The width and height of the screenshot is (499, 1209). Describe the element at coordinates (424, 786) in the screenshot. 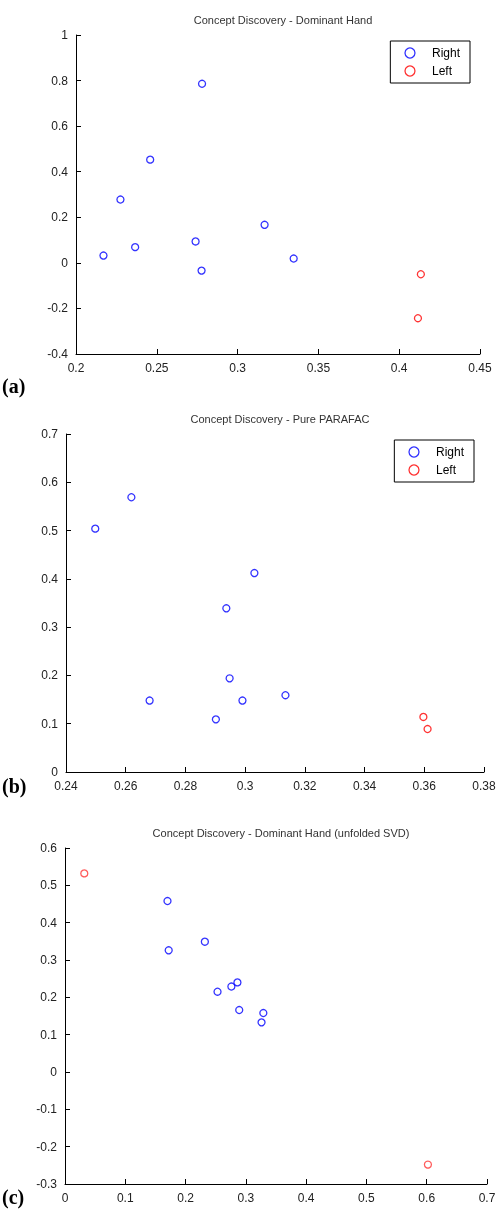

I see `x-tick-label: 0.36` at that location.